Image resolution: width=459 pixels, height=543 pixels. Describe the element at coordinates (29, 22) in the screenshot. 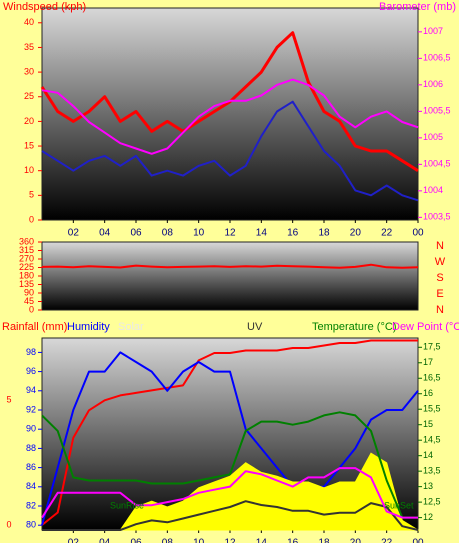

I see `y-tick-label: 40` at that location.